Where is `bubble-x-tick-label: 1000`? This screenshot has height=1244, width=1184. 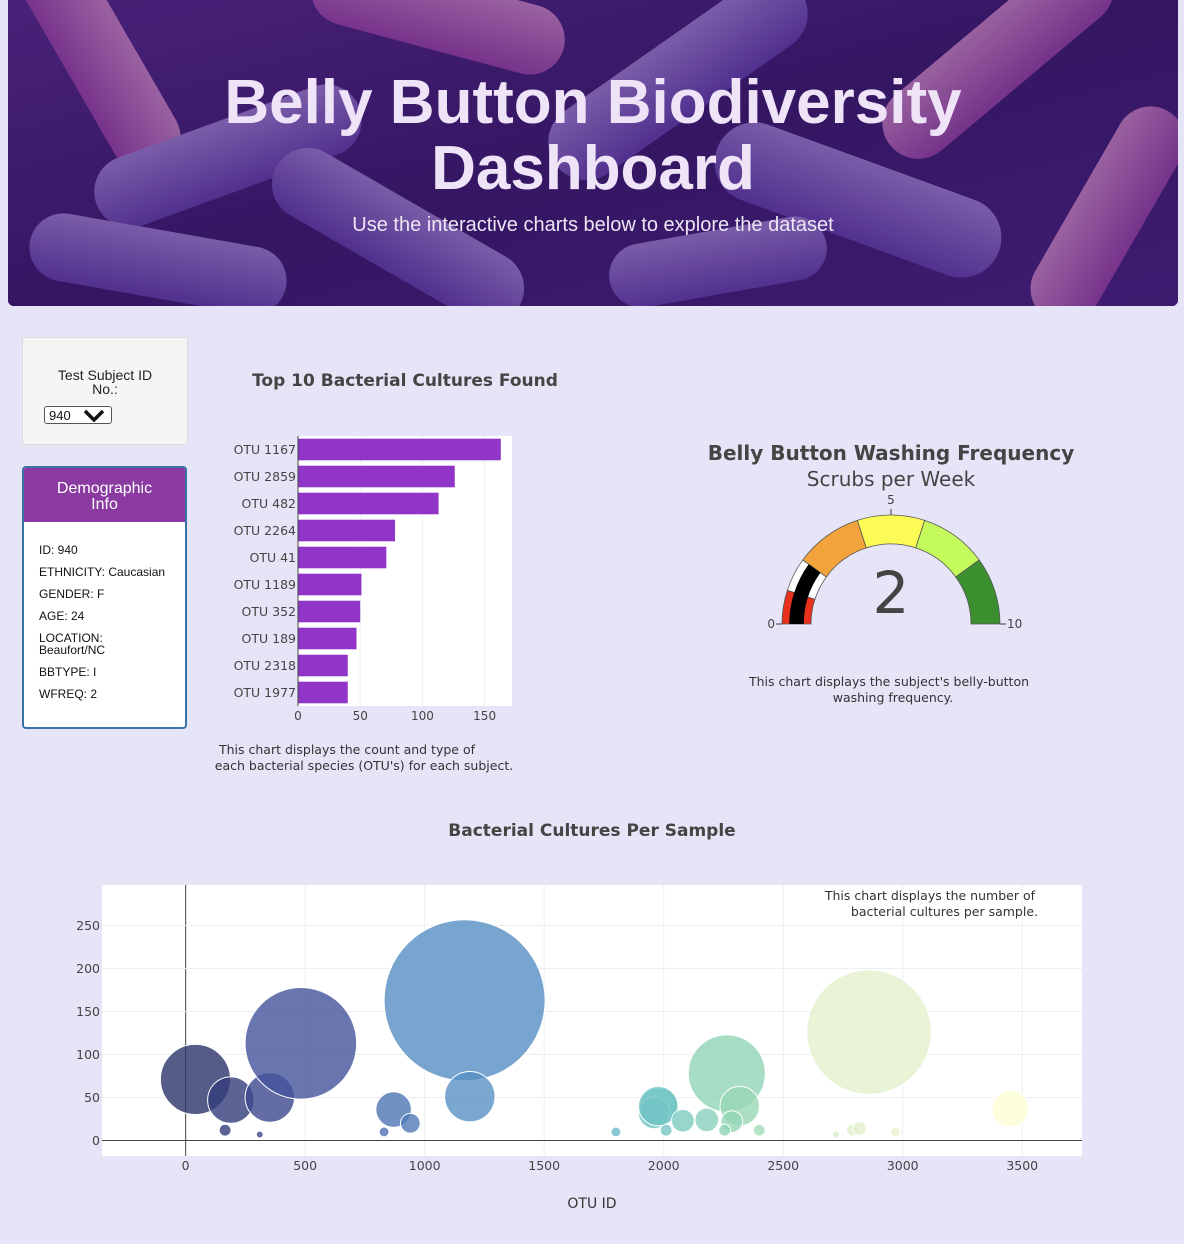
bubble-x-tick-label: 1000 is located at coordinates (425, 1165).